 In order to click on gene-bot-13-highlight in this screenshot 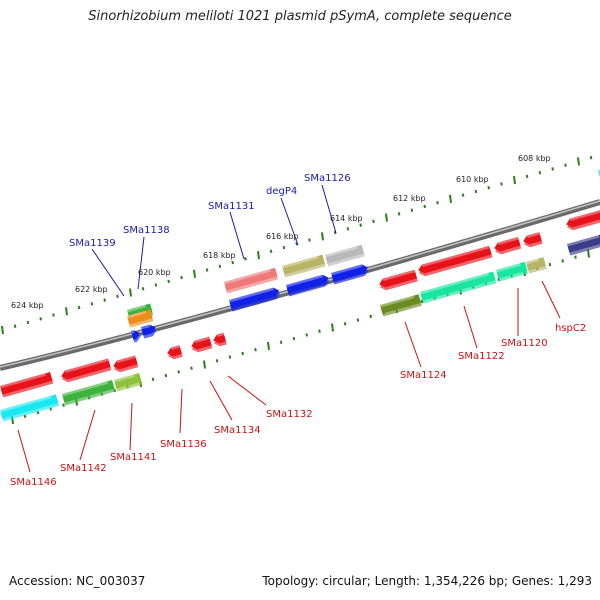, I will do `click(533, 261)`.